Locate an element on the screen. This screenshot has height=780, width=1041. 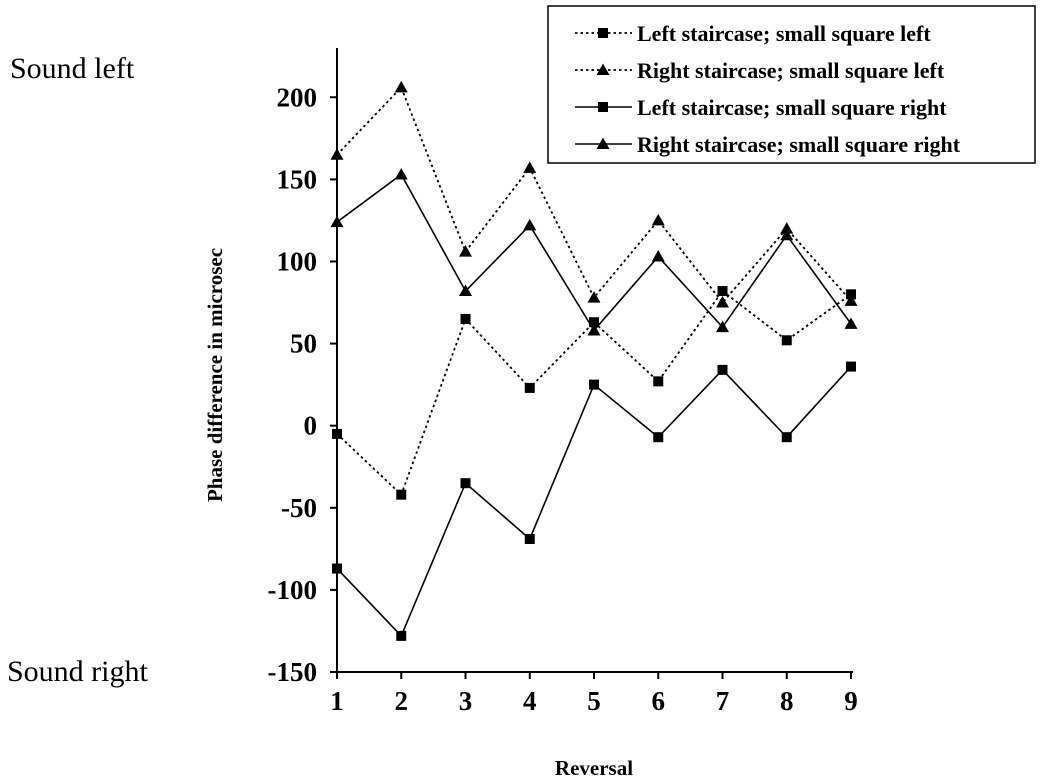
series-1-line is located at coordinates (594, 393).